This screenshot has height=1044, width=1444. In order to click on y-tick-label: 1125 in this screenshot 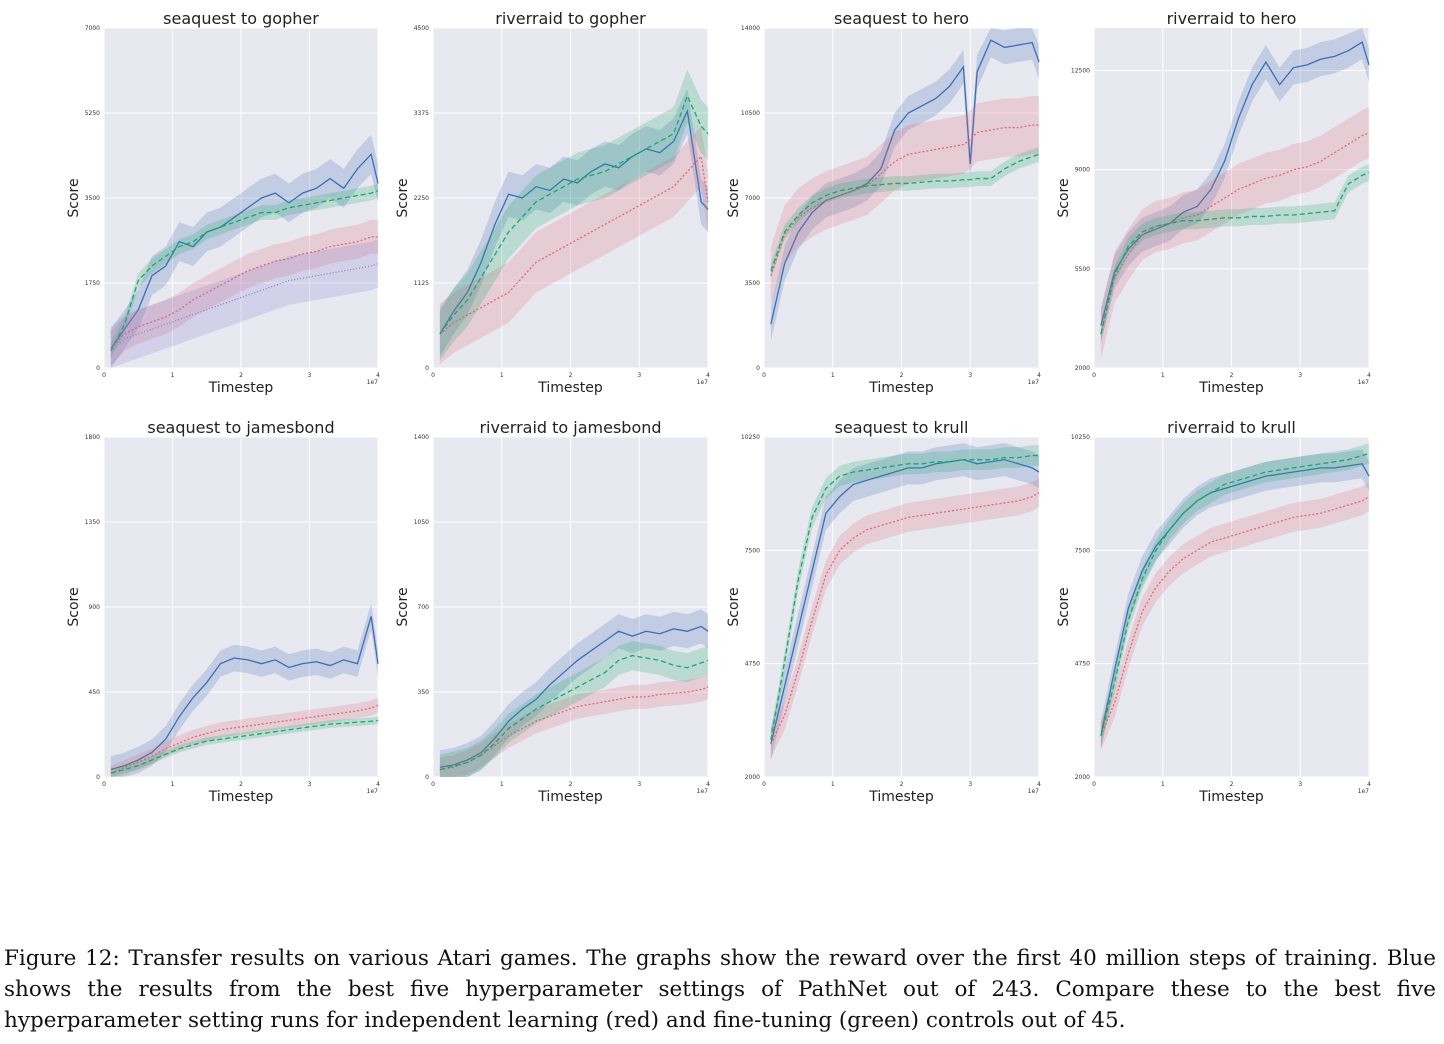, I will do `click(421, 283)`.